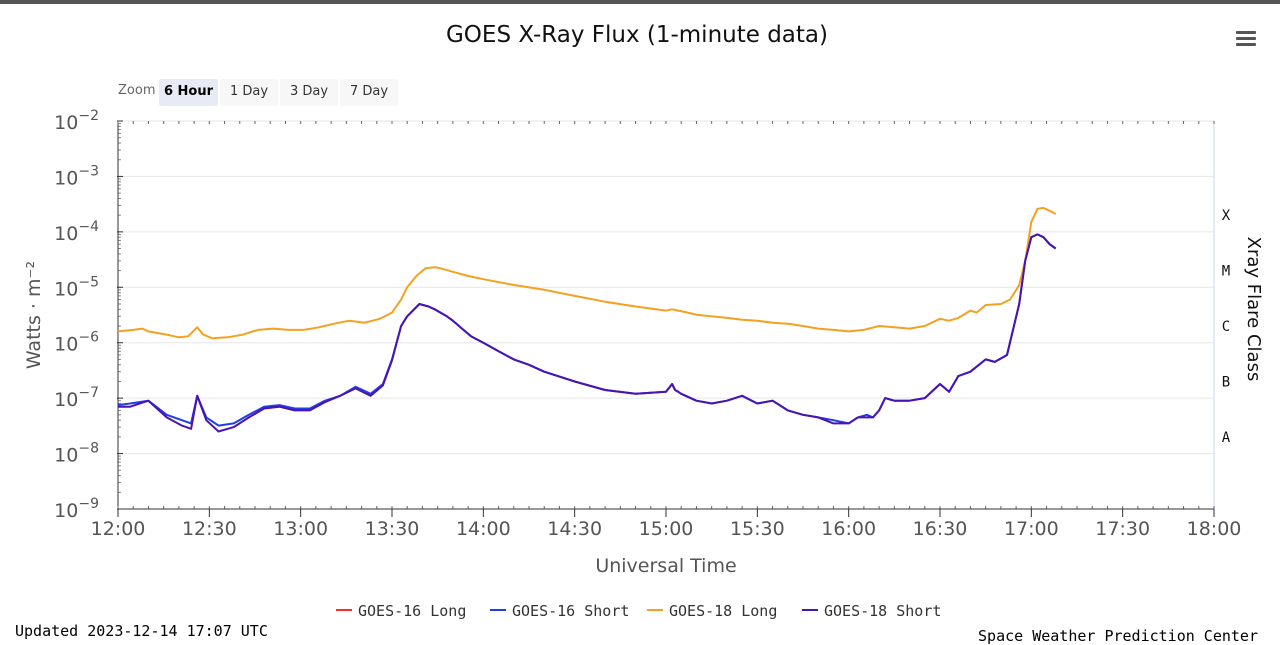 The height and width of the screenshot is (645, 1280). Describe the element at coordinates (137, 90) in the screenshot. I see `zoom-label: Zoom` at that location.